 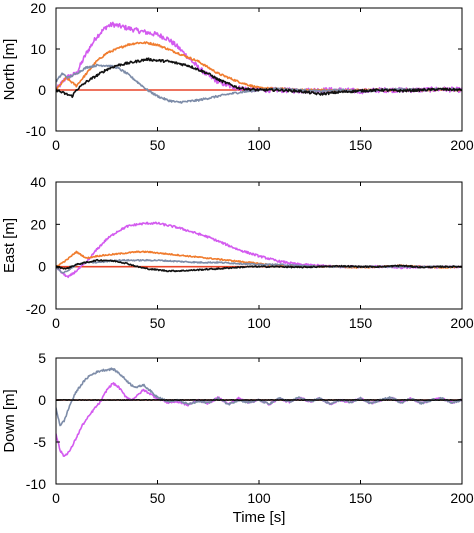 I want to click on y-axis-label: Down [m], so click(x=9, y=420).